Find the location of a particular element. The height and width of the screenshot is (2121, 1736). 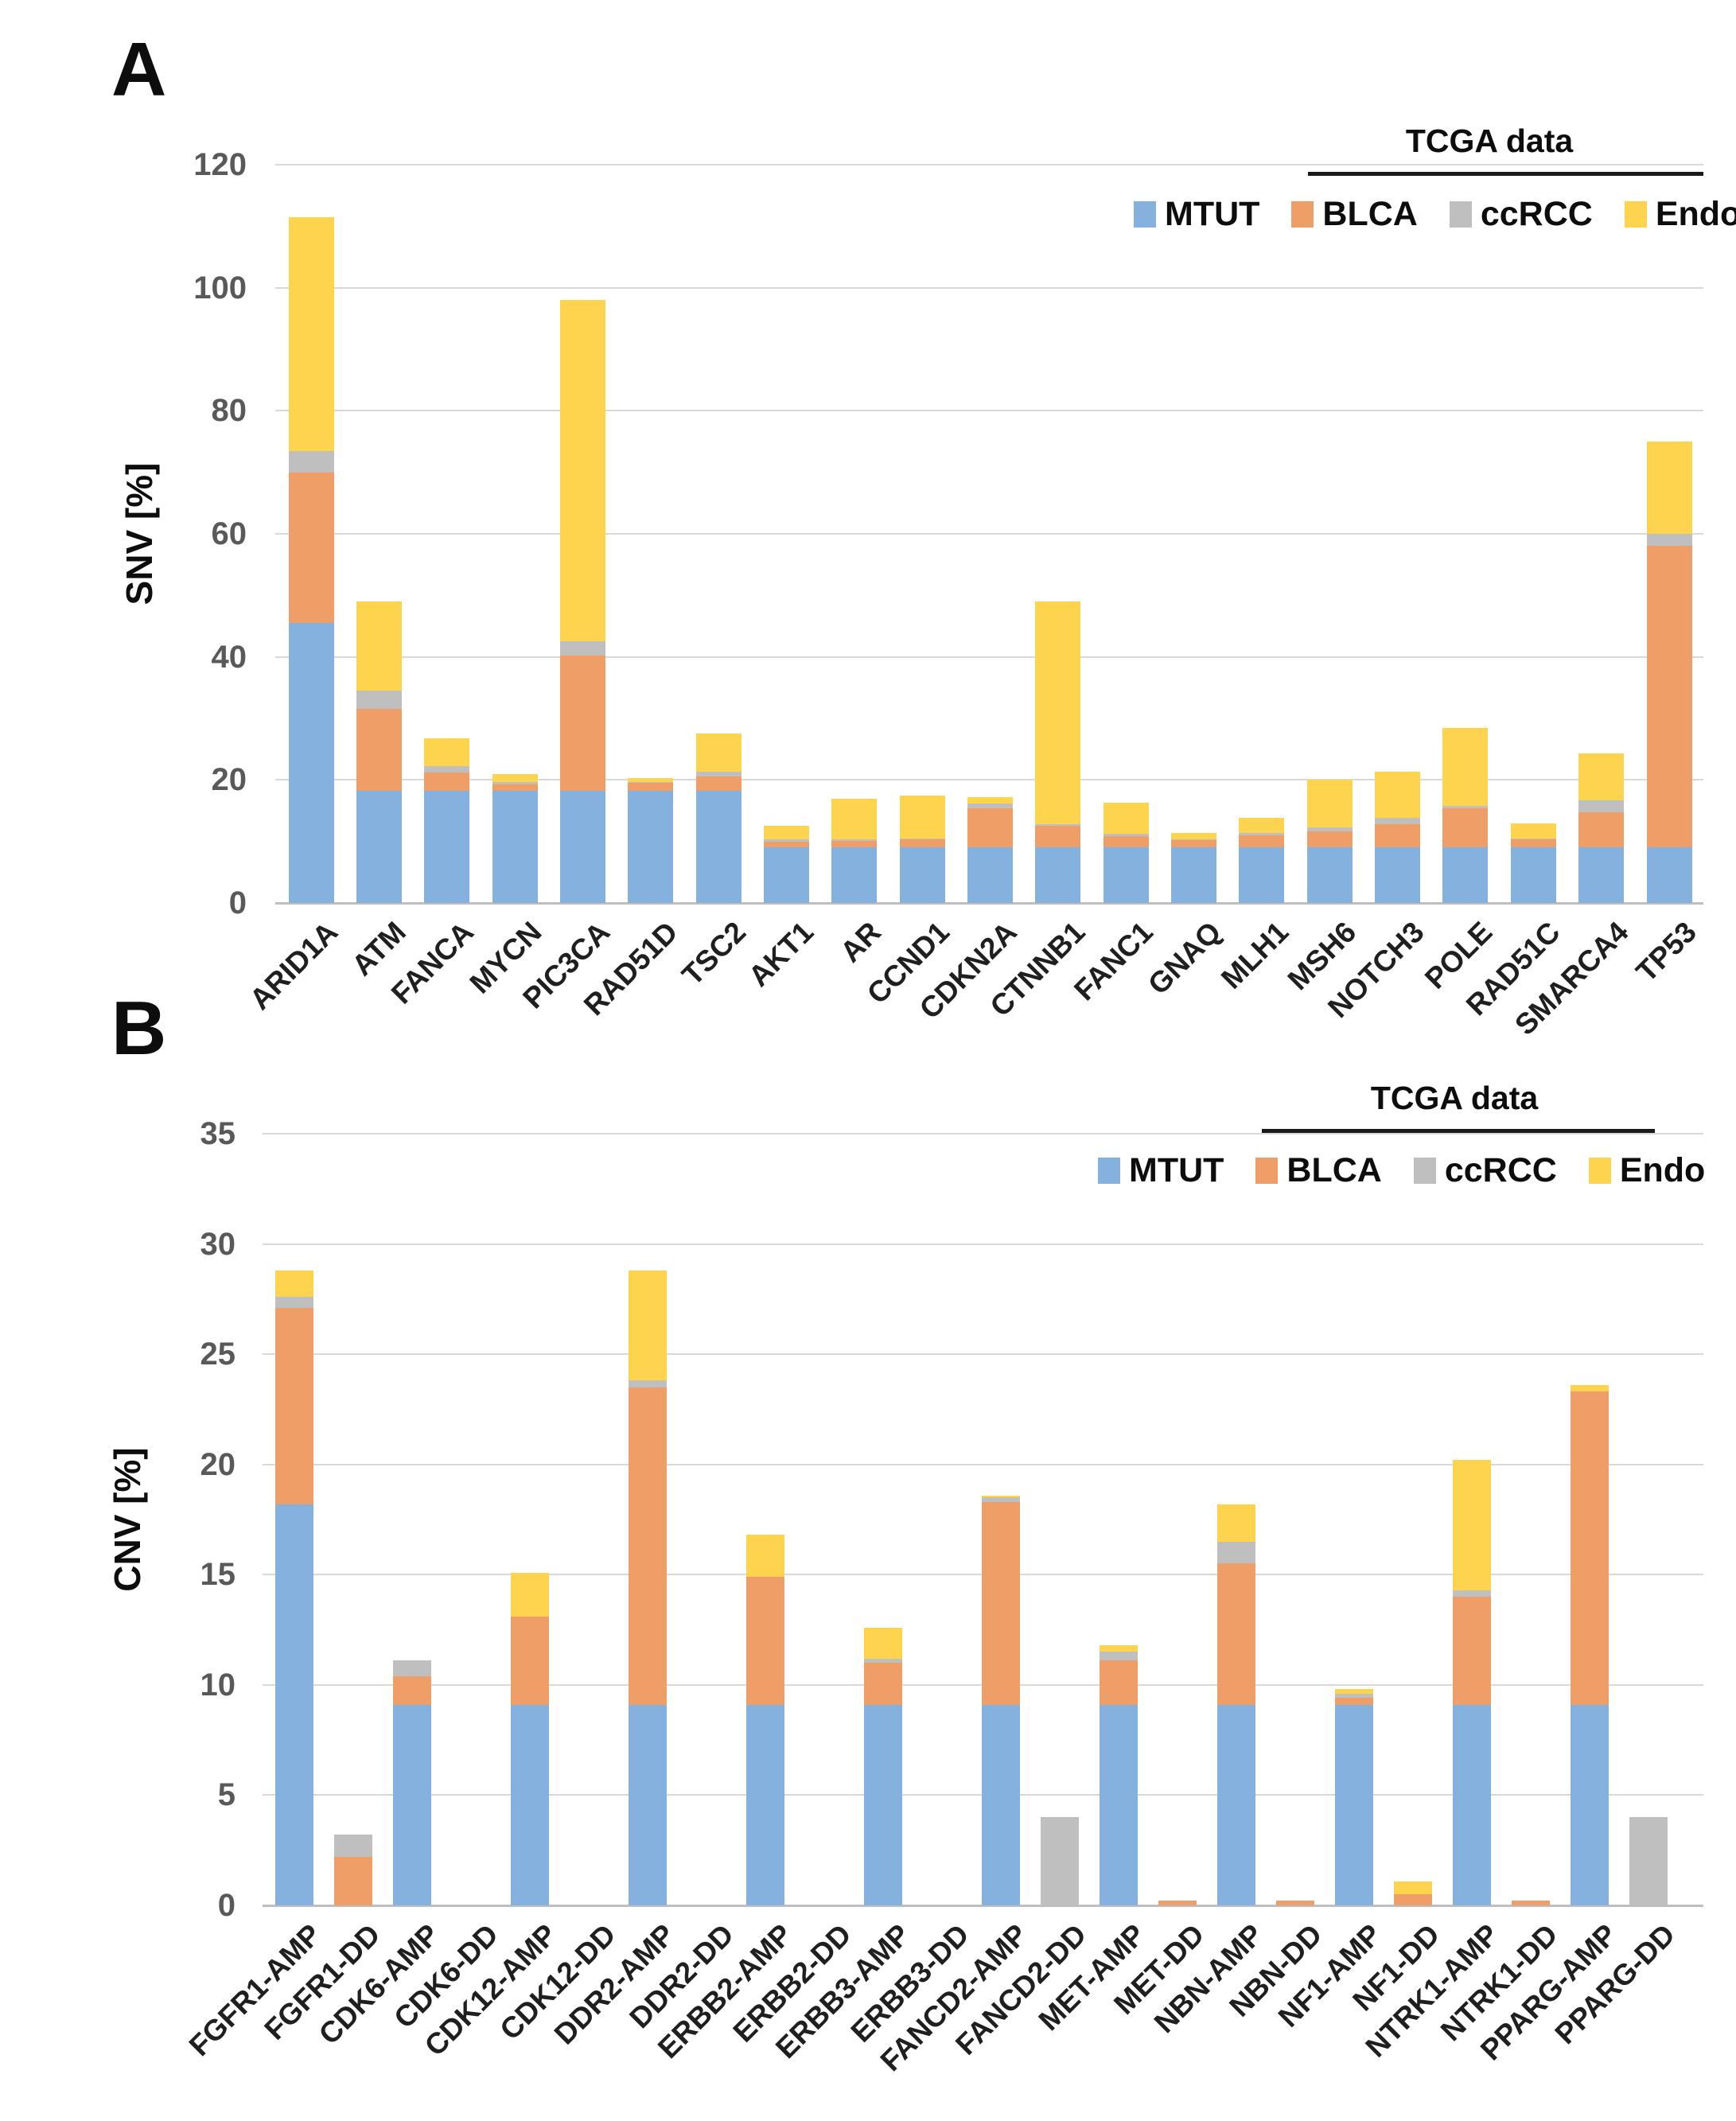

bar-segment-FANC1-Endo is located at coordinates (1126, 818).